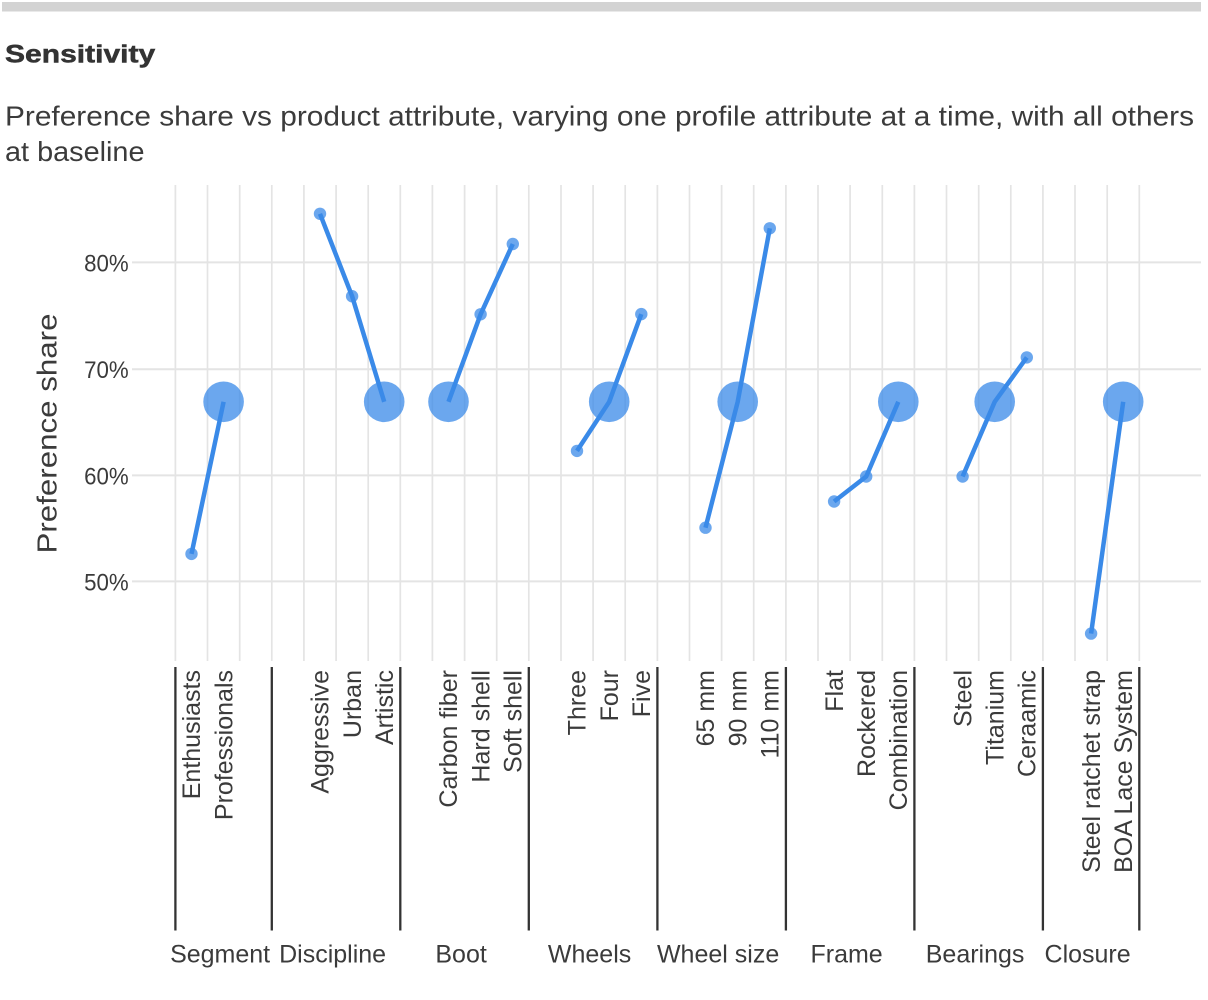 Image resolution: width=1208 pixels, height=1000 pixels. Describe the element at coordinates (1028, 723) in the screenshot. I see `svg-text: Ceraamic` at that location.